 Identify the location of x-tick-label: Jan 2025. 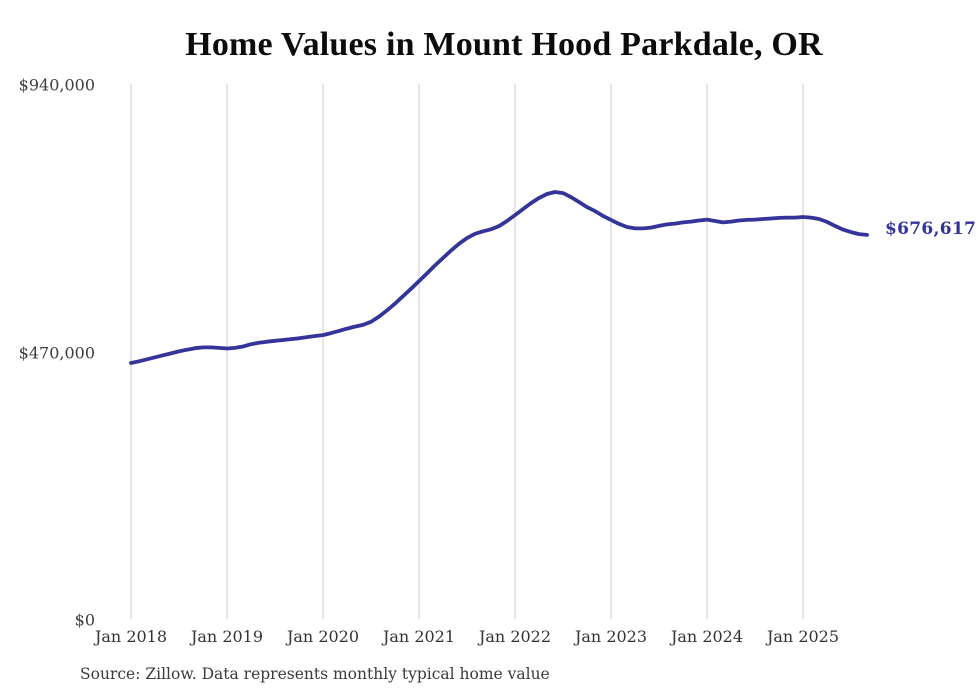
(803, 636).